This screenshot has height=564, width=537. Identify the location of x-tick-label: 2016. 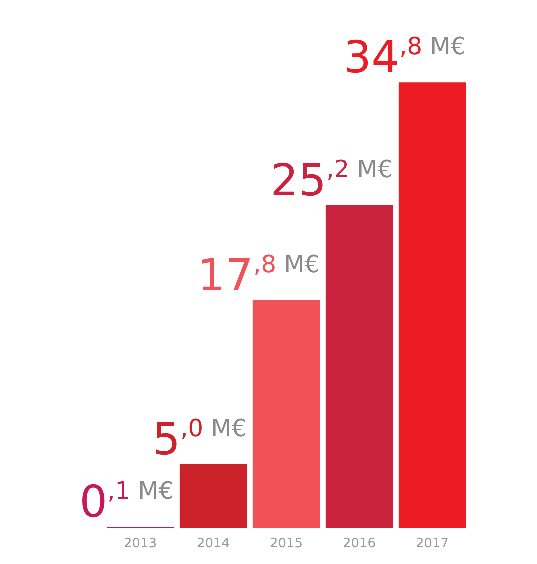
(359, 544).